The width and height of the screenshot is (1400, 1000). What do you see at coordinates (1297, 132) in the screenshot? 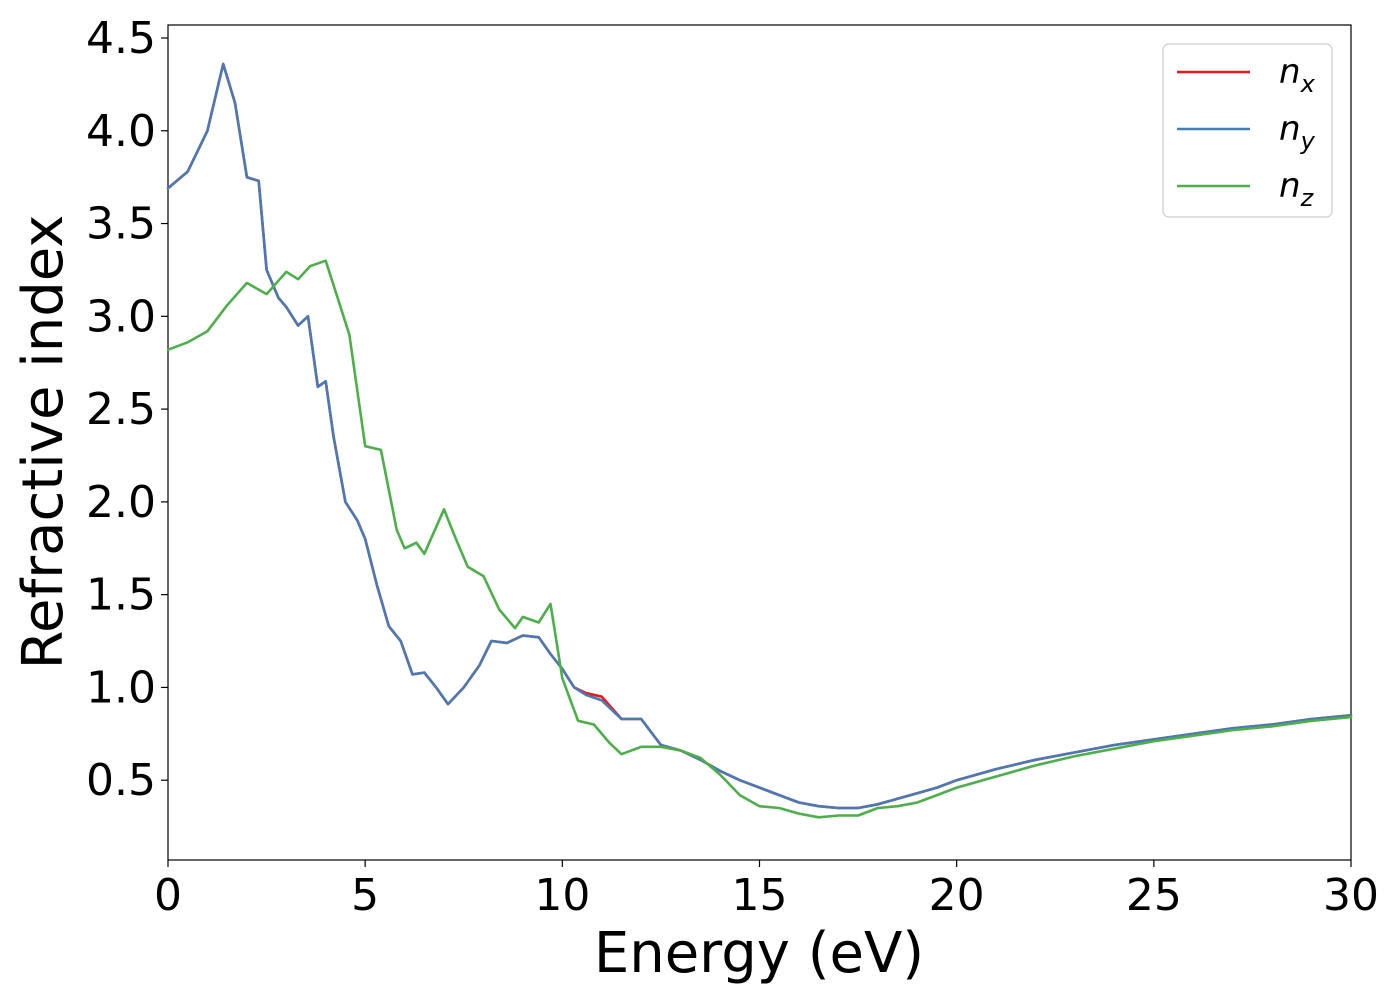
I see `legend-label-ny: ny` at bounding box center [1297, 132].